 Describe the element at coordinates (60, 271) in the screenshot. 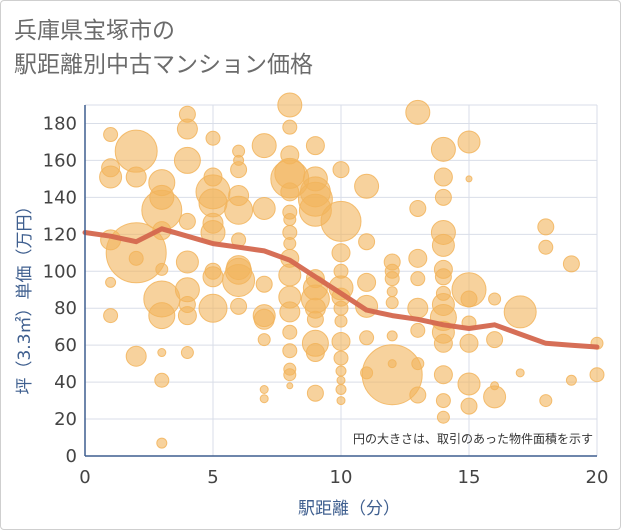

I see `y-tick-label: 100` at that location.